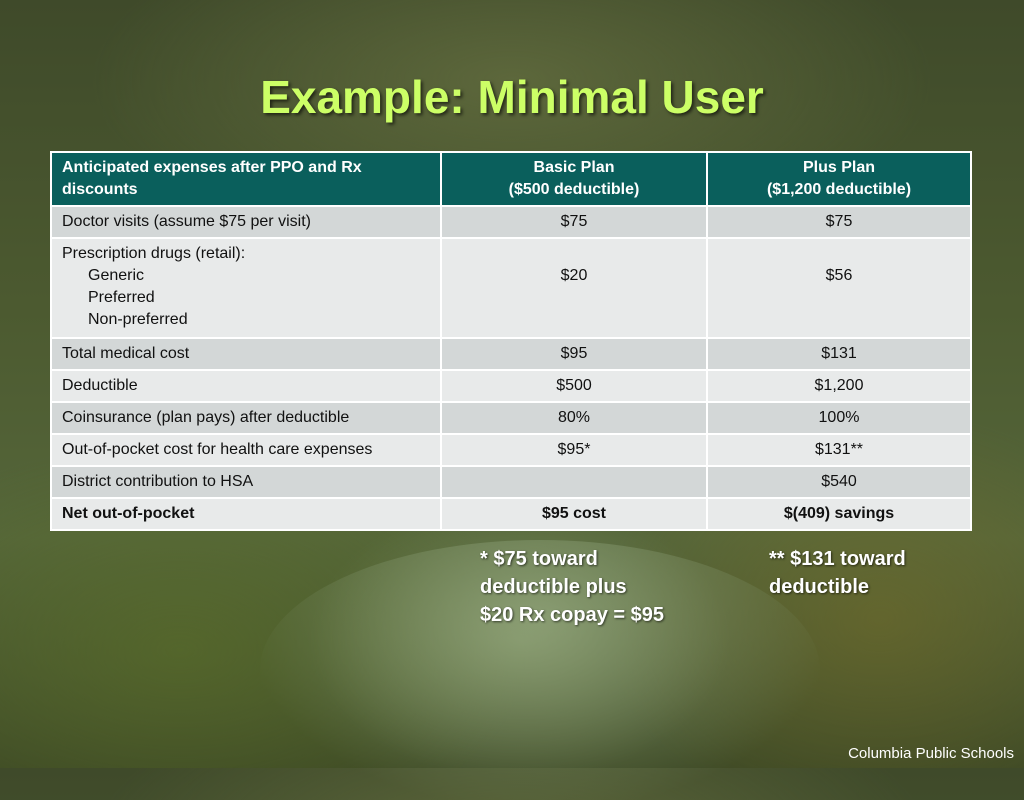 This screenshot has width=1024, height=800. What do you see at coordinates (574, 514) in the screenshot?
I see `basic-value: $95 cost` at bounding box center [574, 514].